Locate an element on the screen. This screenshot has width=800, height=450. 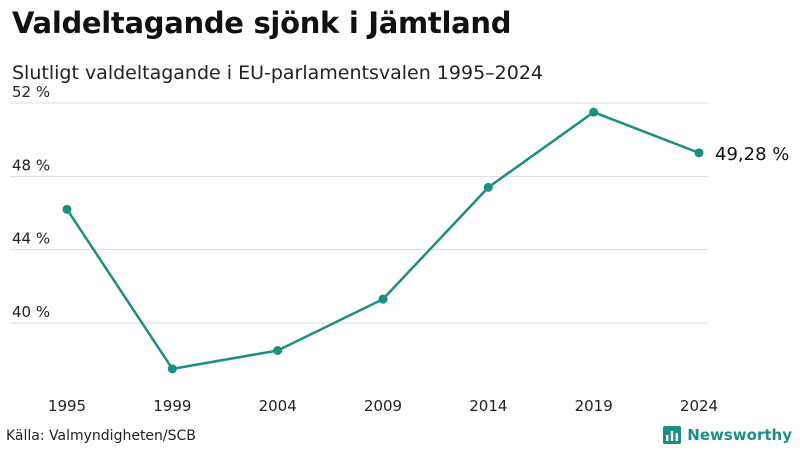
y-tick-label: 52 % is located at coordinates (31, 92).